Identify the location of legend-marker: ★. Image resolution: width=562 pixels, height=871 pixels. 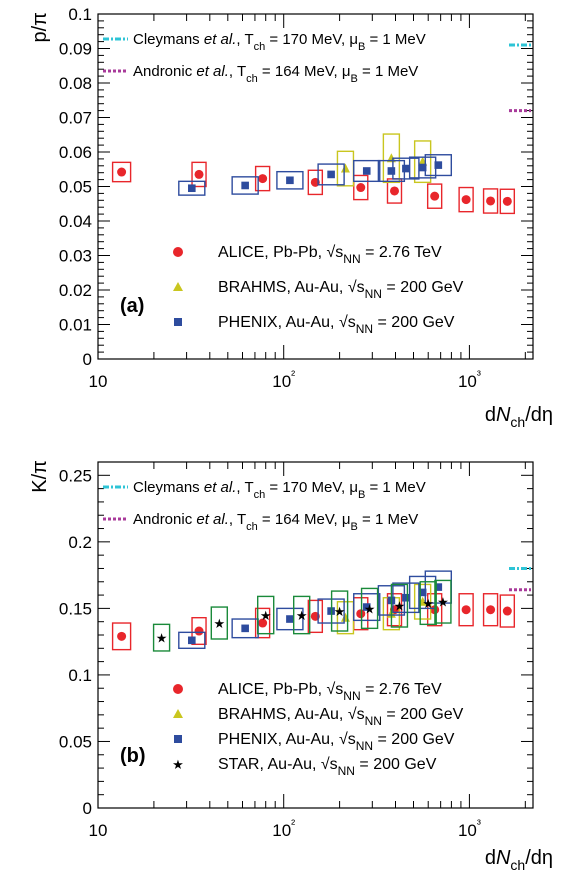
(178, 764).